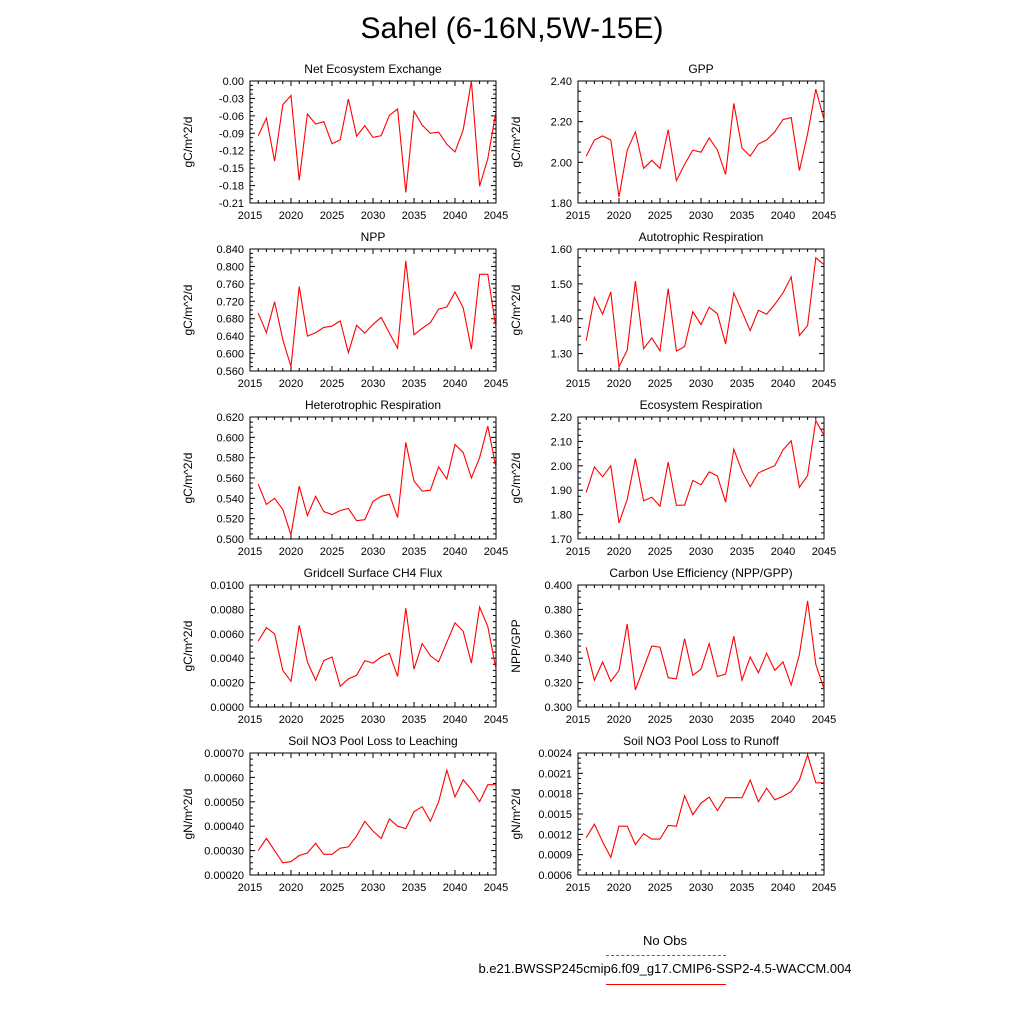 This screenshot has width=1024, height=1024. Describe the element at coordinates (224, 754) in the screenshot. I see `y-tick-label: 0.00070` at that location.